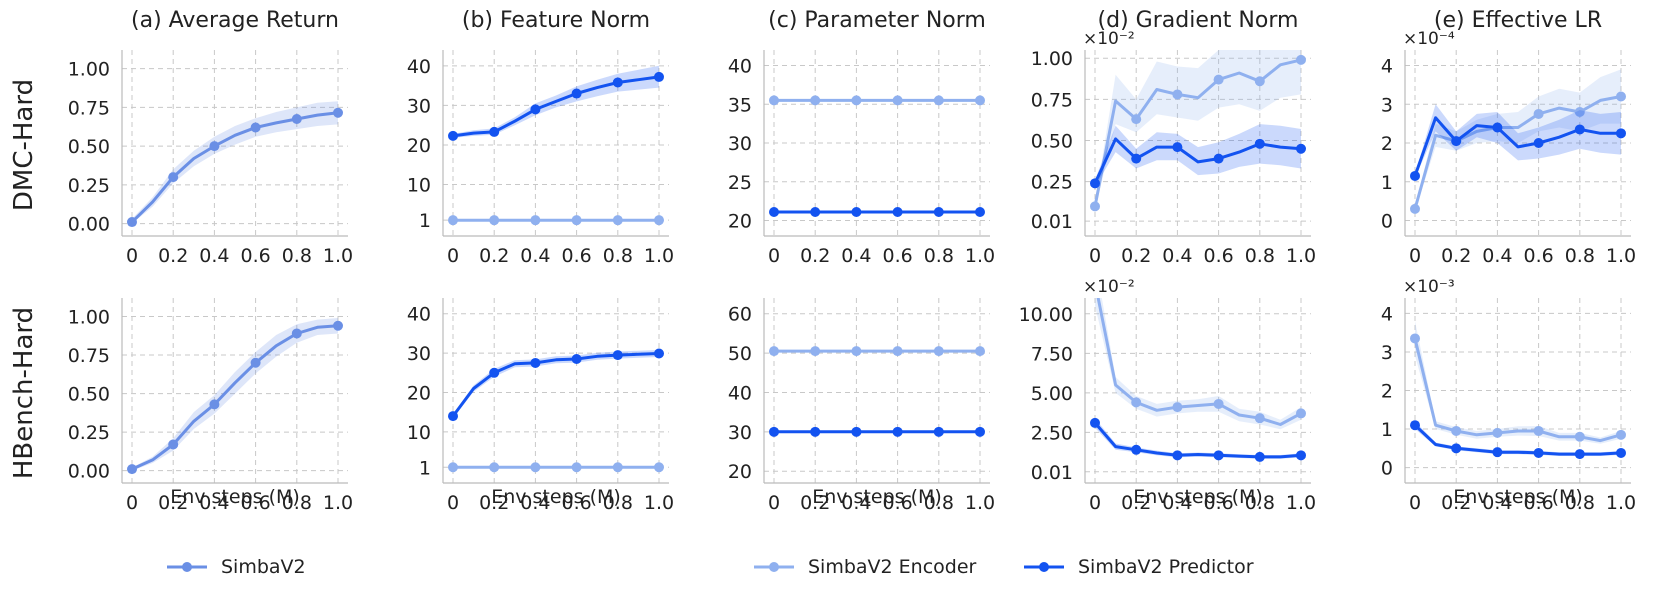 Image resolution: width=1661 pixels, height=600 pixels. What do you see at coordinates (897, 503) in the screenshot?
I see `x-tick-label: 0.6` at bounding box center [897, 503].